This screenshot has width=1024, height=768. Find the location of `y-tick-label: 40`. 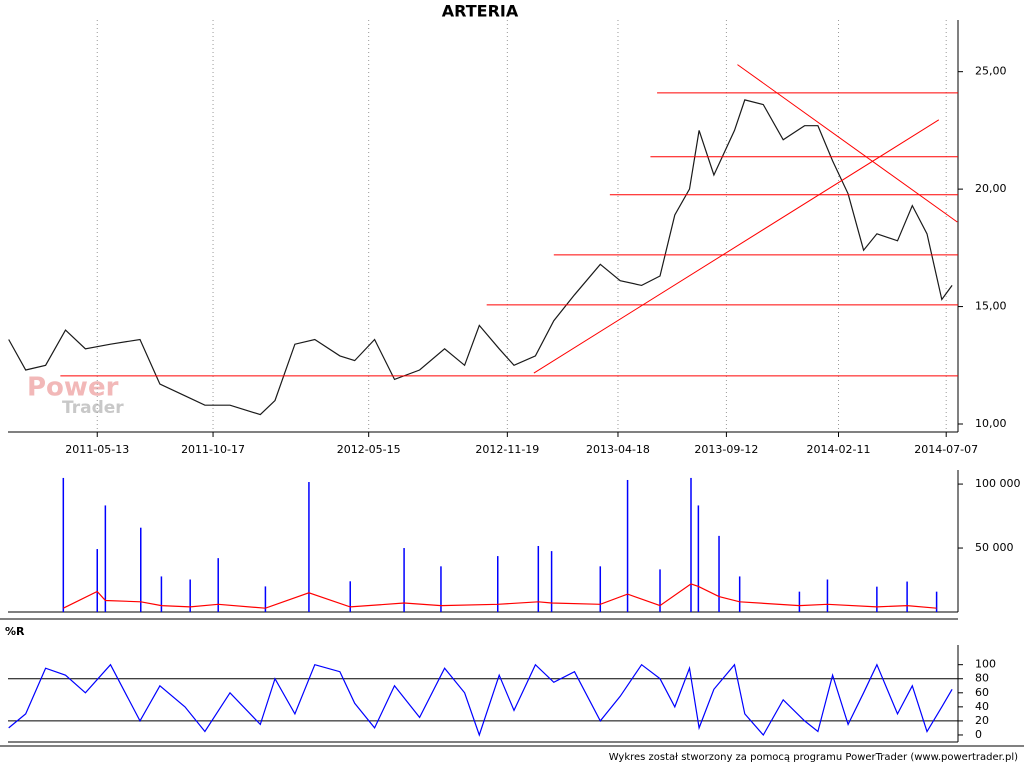

y-tick-label: 40 is located at coordinates (982, 706).